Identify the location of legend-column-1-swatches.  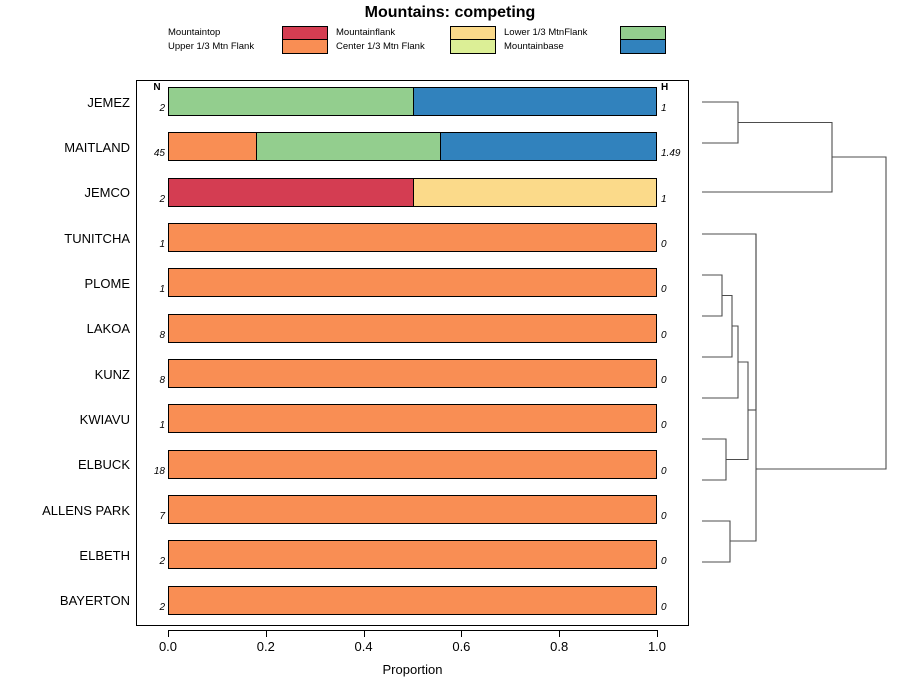
(473, 40).